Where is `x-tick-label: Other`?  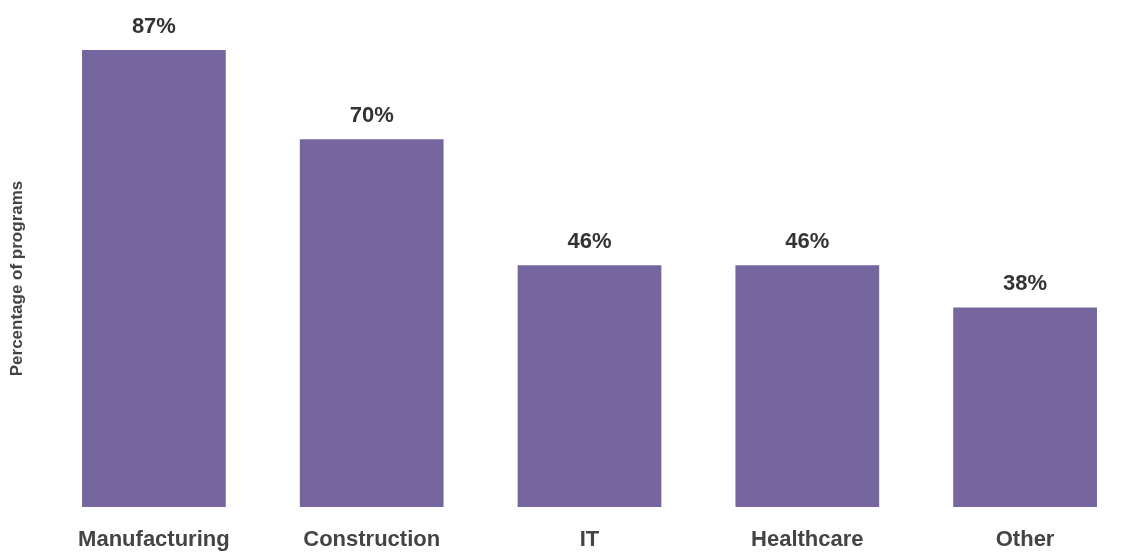
x-tick-label: Other is located at coordinates (1025, 538).